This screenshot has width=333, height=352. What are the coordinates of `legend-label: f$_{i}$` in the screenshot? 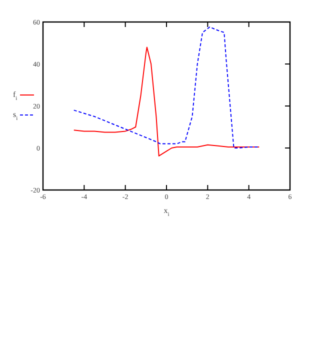 It's located at (15, 96).